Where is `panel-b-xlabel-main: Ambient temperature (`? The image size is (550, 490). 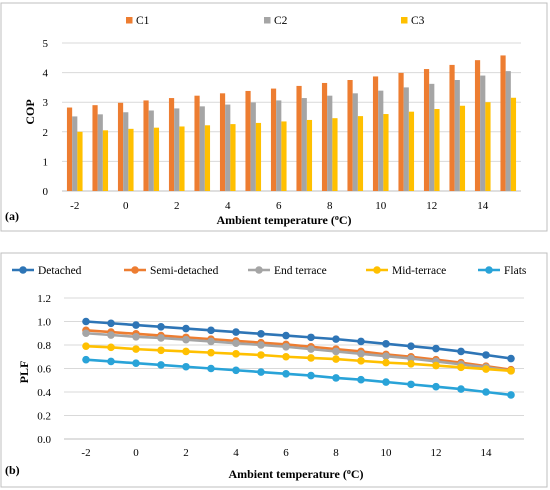
panel-b-xlabel-main: Ambient temperature ( is located at coordinates (287, 474).